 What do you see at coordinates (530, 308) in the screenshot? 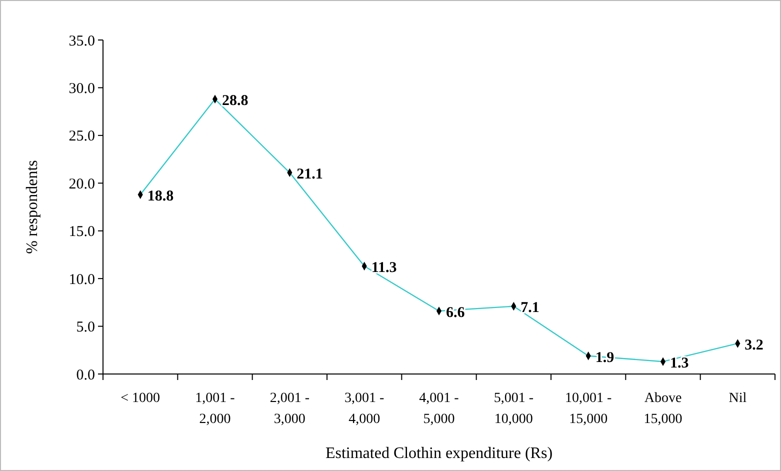
I see `data-label: 7.1` at bounding box center [530, 308].